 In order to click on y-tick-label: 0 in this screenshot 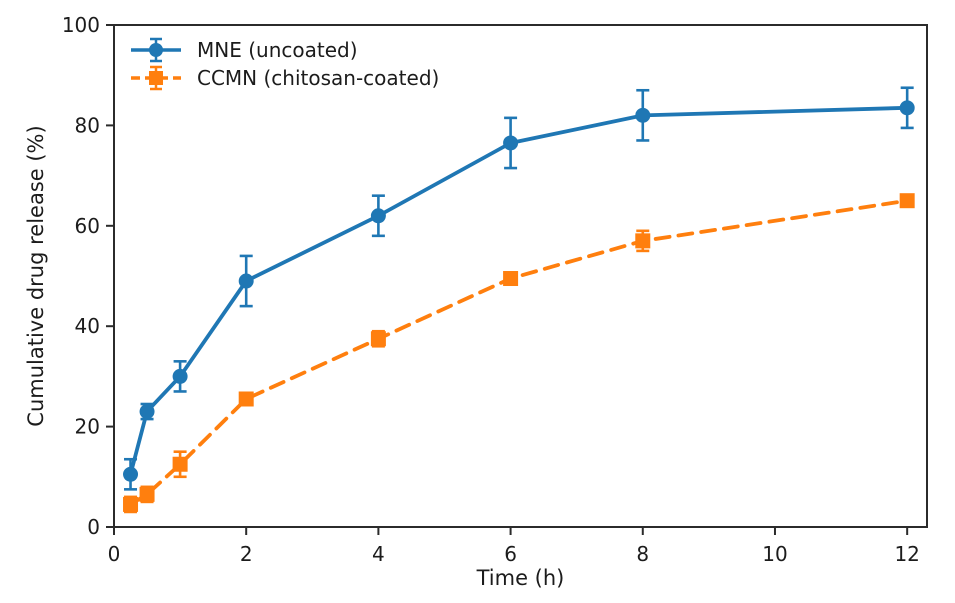, I will do `click(93, 527)`.